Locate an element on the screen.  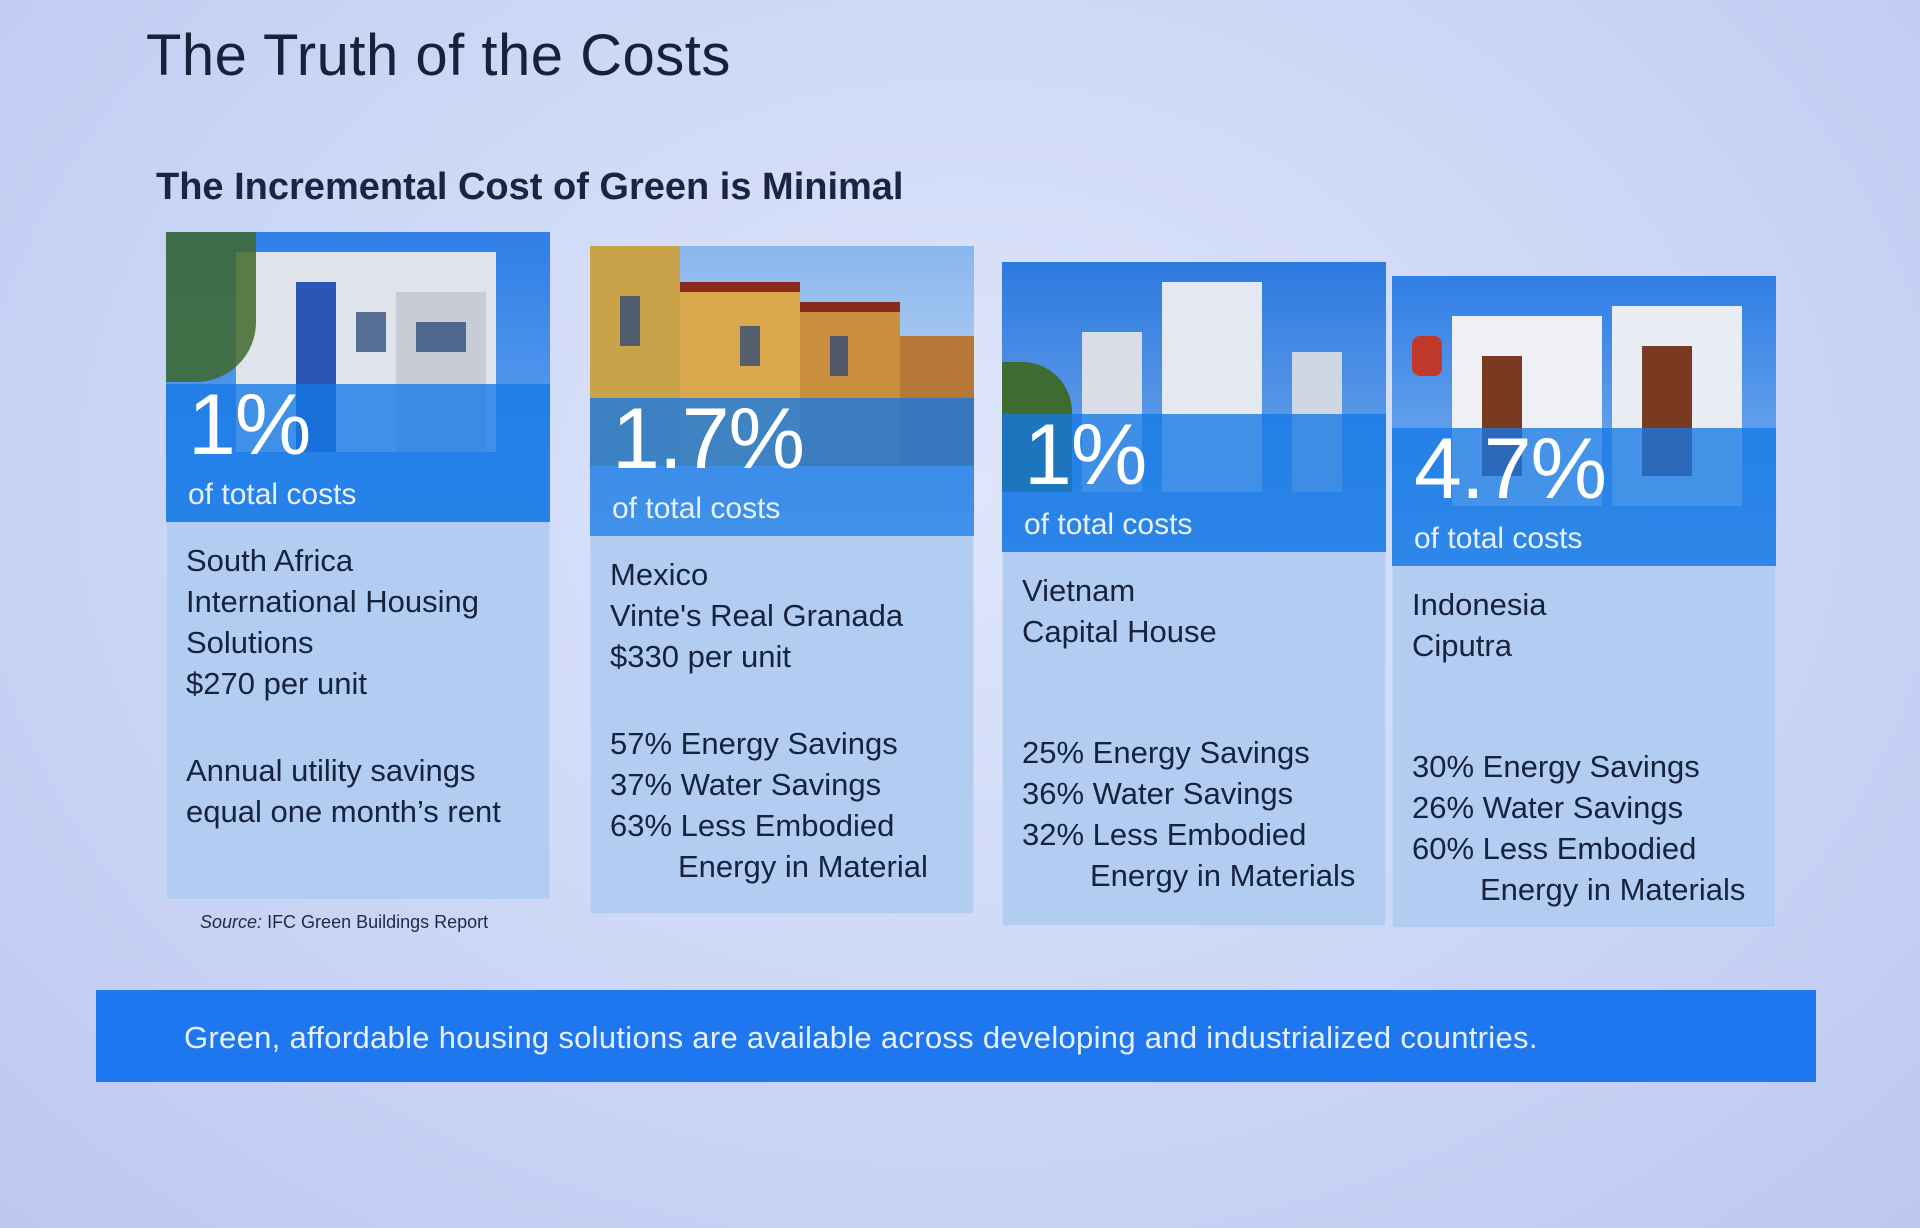
slide-subtitle: The Incremental Cost of Green is Minimal is located at coordinates (530, 187).